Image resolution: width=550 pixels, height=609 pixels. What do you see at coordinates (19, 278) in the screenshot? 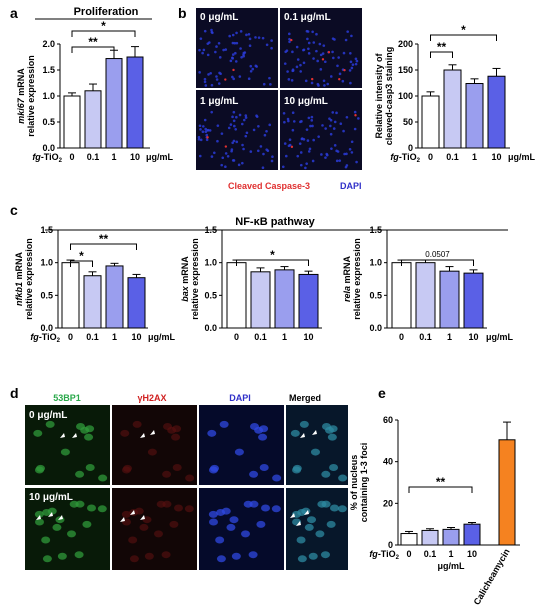
I see `y-axis-label: nfkb1 mRNA` at bounding box center [19, 278].